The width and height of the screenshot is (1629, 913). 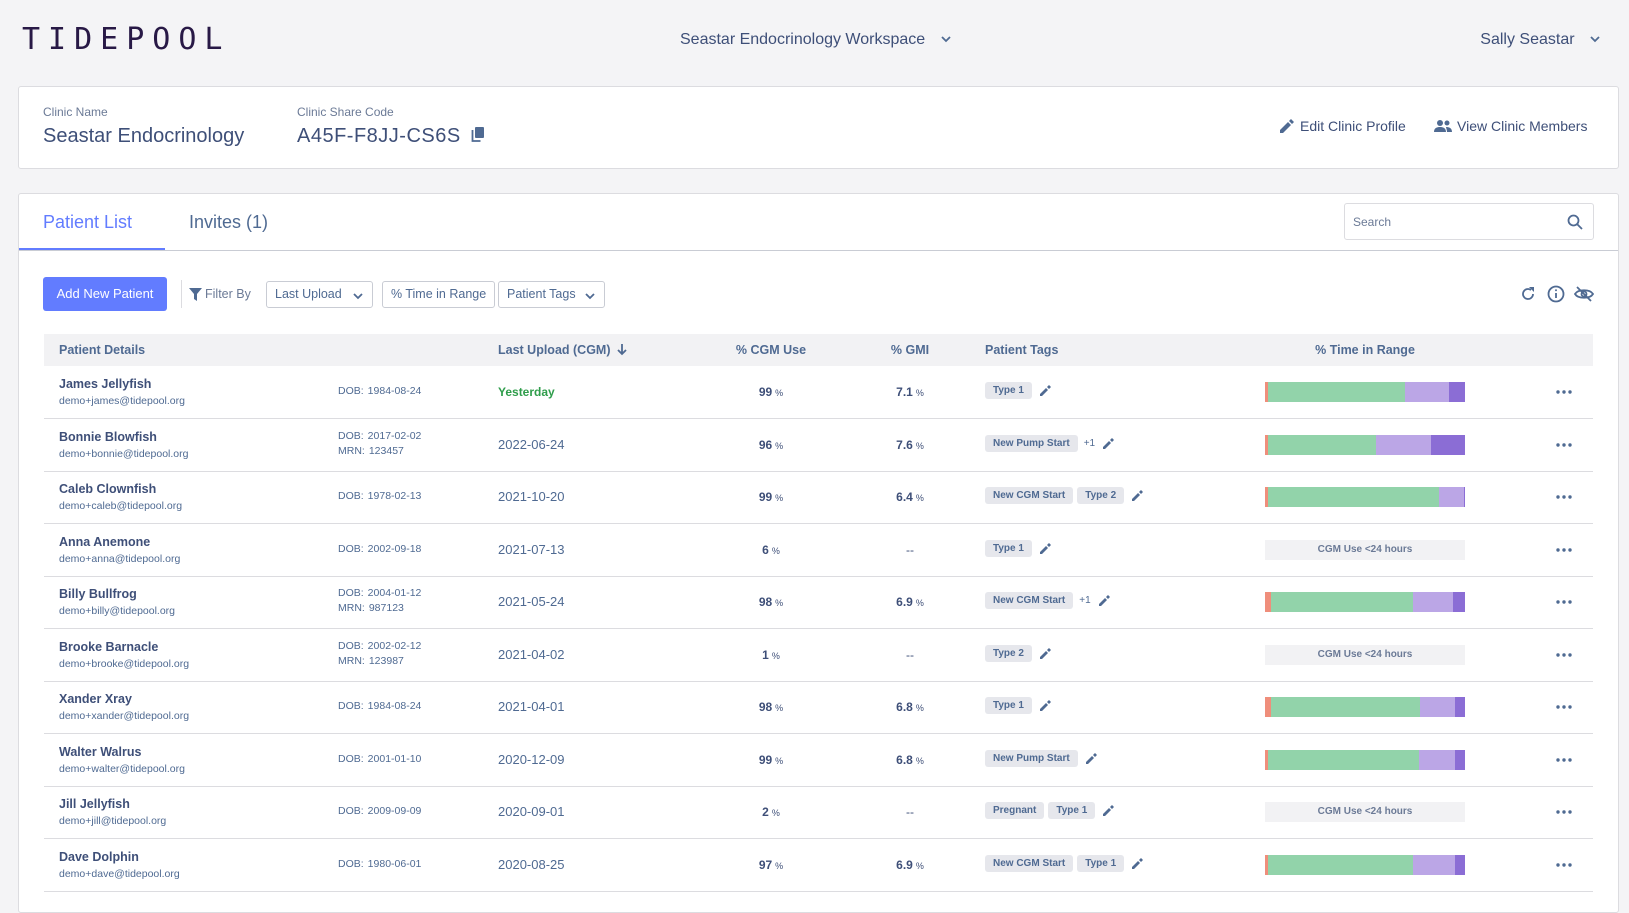 What do you see at coordinates (94, 804) in the screenshot?
I see `patient-name: Jill Jellyfish` at bounding box center [94, 804].